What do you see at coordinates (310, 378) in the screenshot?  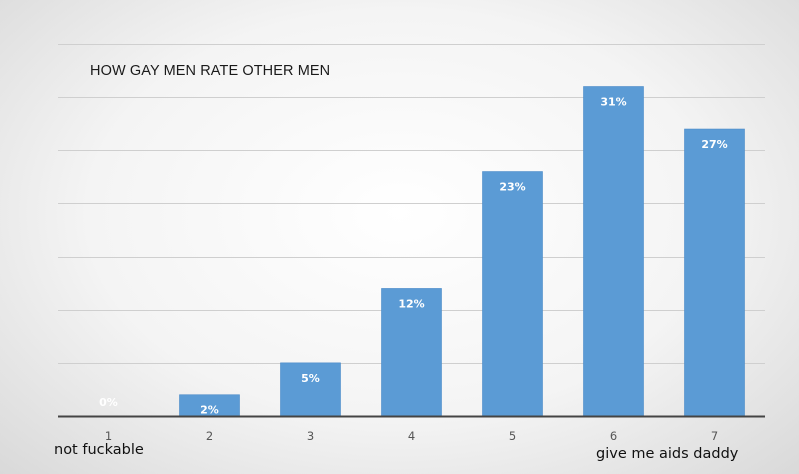 I see `data-label-3: 5%` at bounding box center [310, 378].